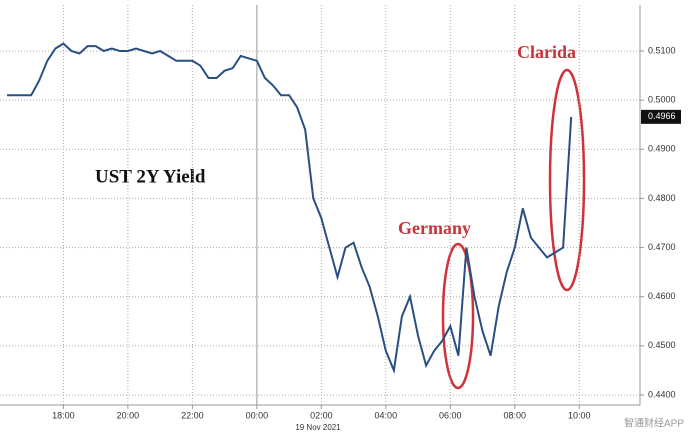  I want to click on y-tick-label: 0.4600, so click(662, 296).